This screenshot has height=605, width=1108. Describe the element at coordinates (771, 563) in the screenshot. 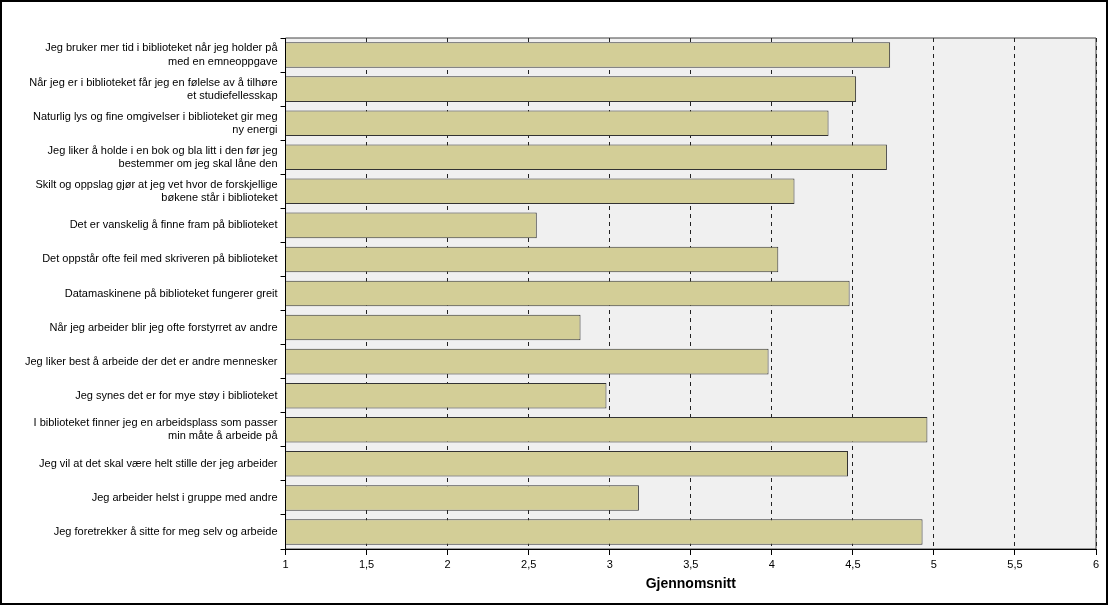

I see `x-tick-label: 4` at that location.